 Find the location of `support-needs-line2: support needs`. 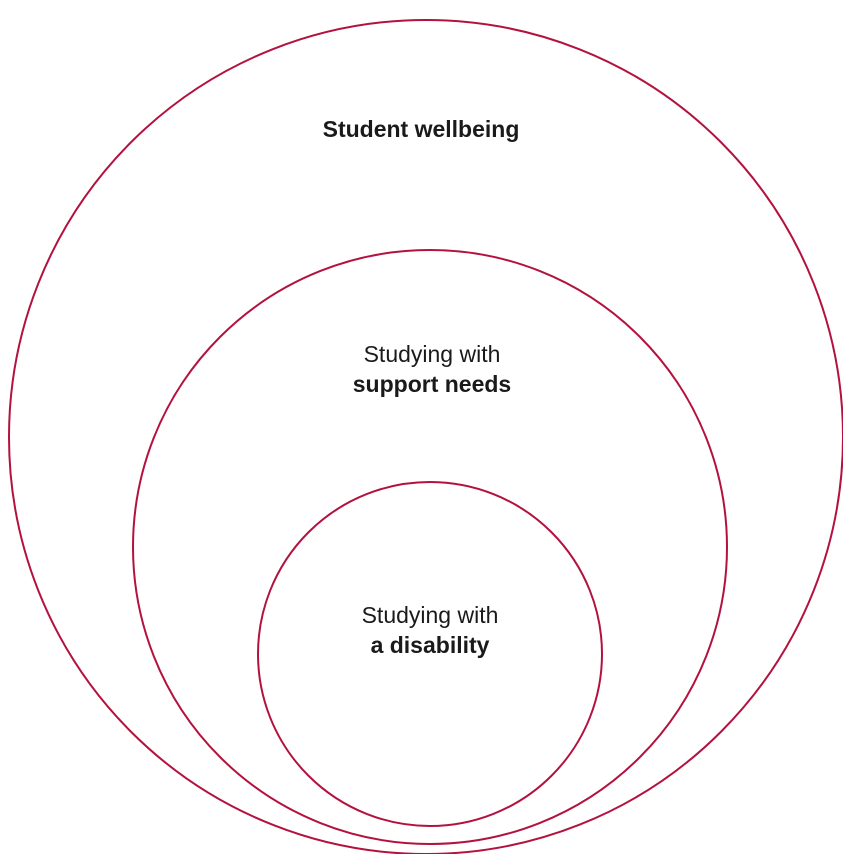

support-needs-line2: support needs is located at coordinates (432, 383).